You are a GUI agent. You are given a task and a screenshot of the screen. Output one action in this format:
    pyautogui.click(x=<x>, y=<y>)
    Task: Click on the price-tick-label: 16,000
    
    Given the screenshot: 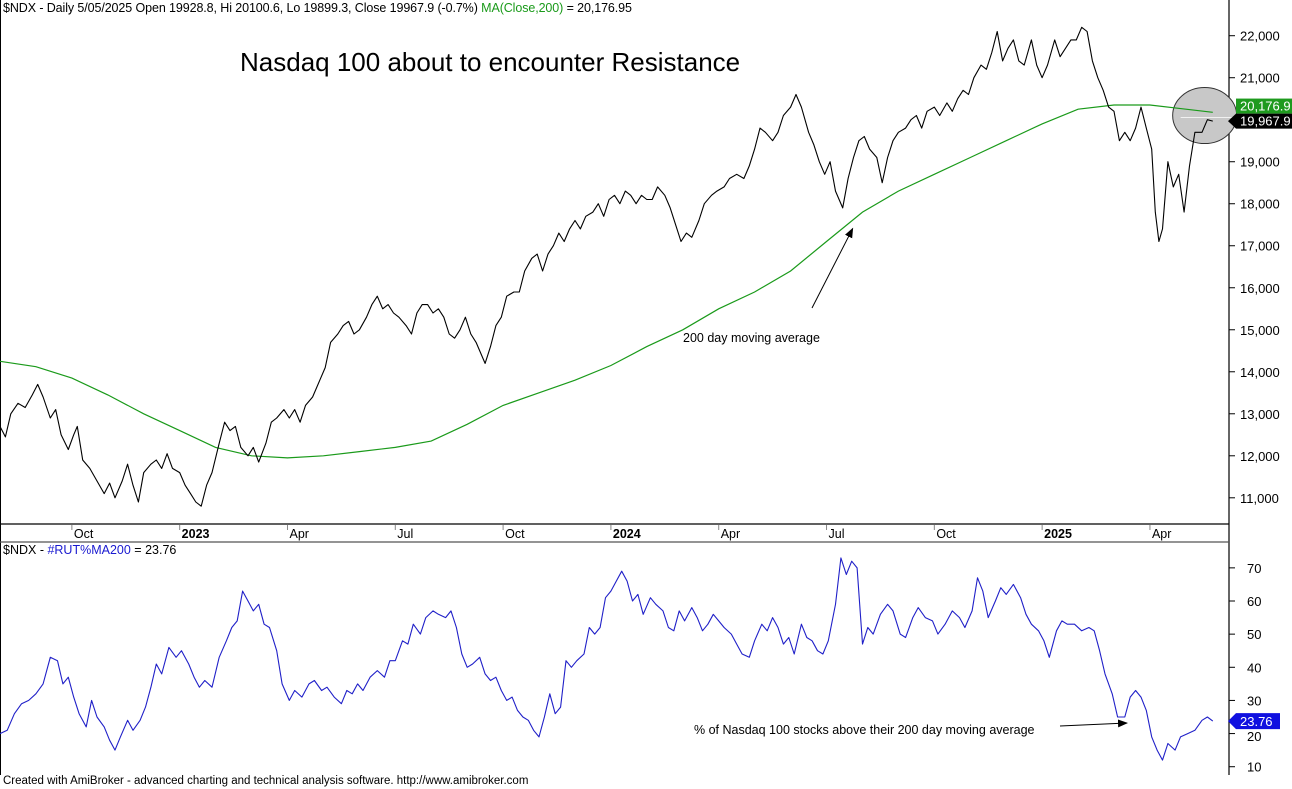 What is the action you would take?
    pyautogui.click(x=1260, y=288)
    